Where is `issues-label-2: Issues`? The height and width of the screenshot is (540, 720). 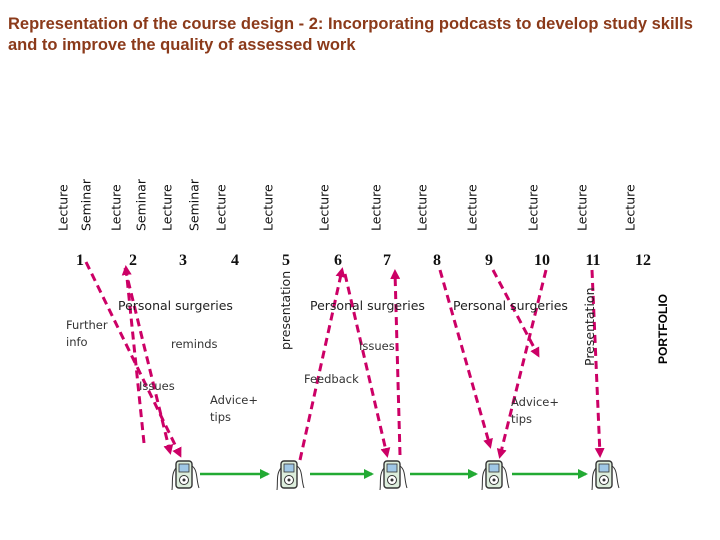
issues-label-2: Issues is located at coordinates (377, 346).